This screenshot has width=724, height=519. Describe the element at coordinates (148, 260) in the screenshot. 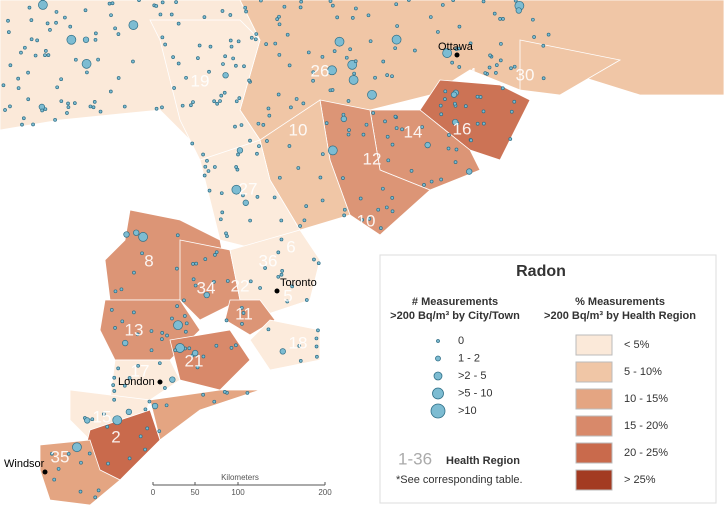

I see `region-number: 8` at that location.